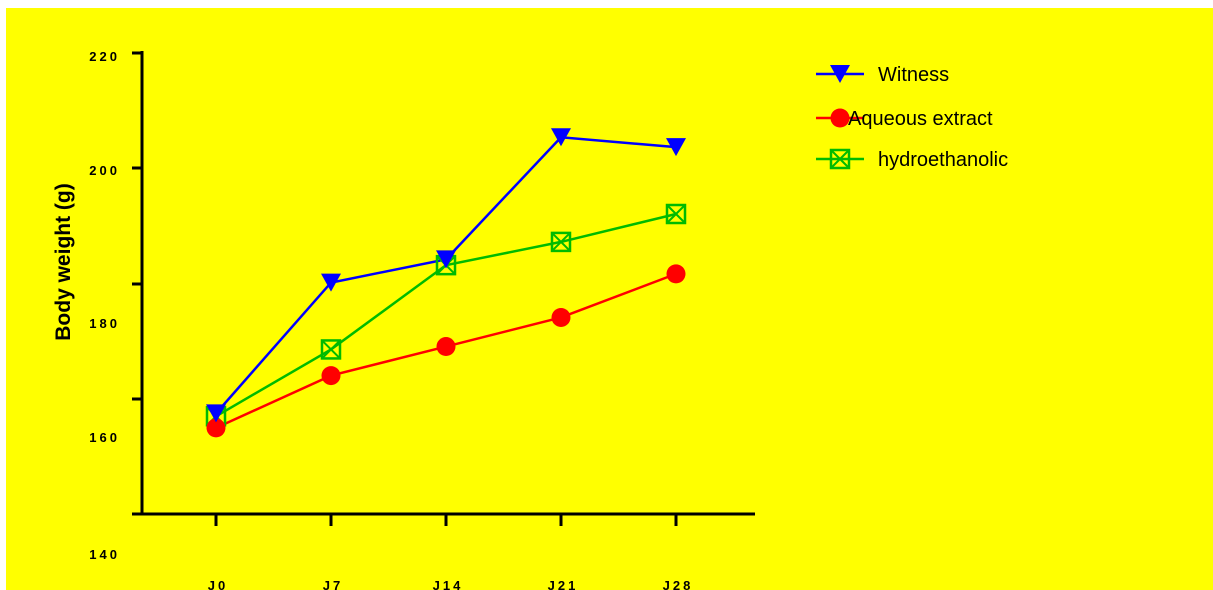 The width and height of the screenshot is (1213, 590). I want to click on x-ticks: J0 J7 J14 J21 J28, so click(451, 552).